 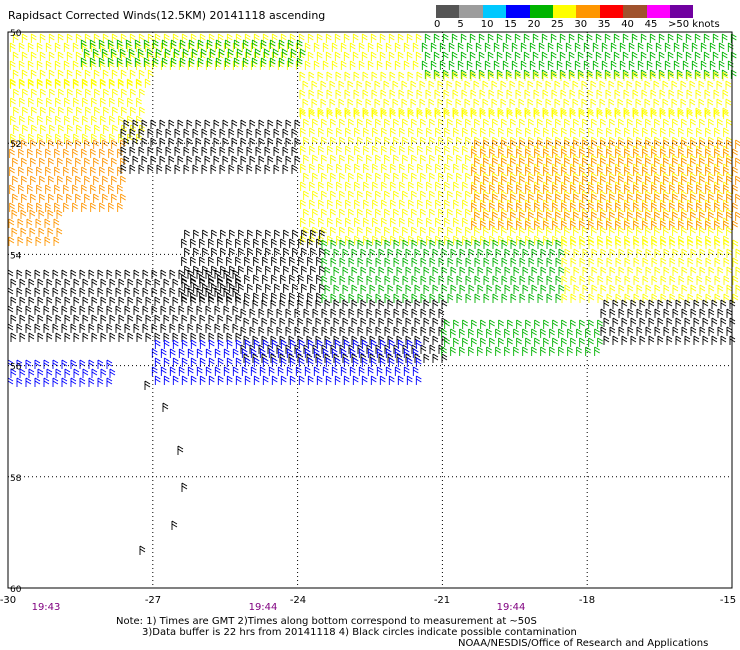 What do you see at coordinates (728, 600) in the screenshot?
I see `lon-tick-label: -15` at bounding box center [728, 600].